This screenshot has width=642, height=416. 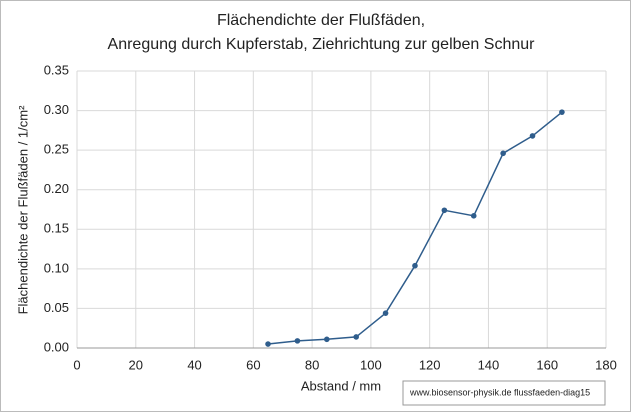 I want to click on y-tick-label: 0.20, so click(x=56, y=188).